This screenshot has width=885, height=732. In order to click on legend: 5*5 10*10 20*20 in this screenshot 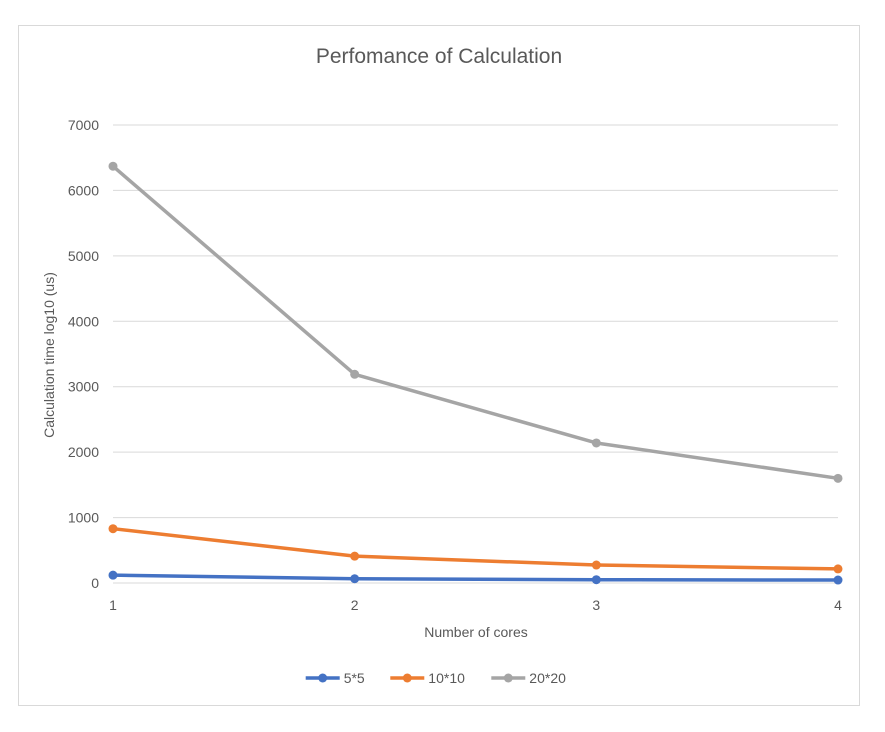, I will do `click(435, 678)`.